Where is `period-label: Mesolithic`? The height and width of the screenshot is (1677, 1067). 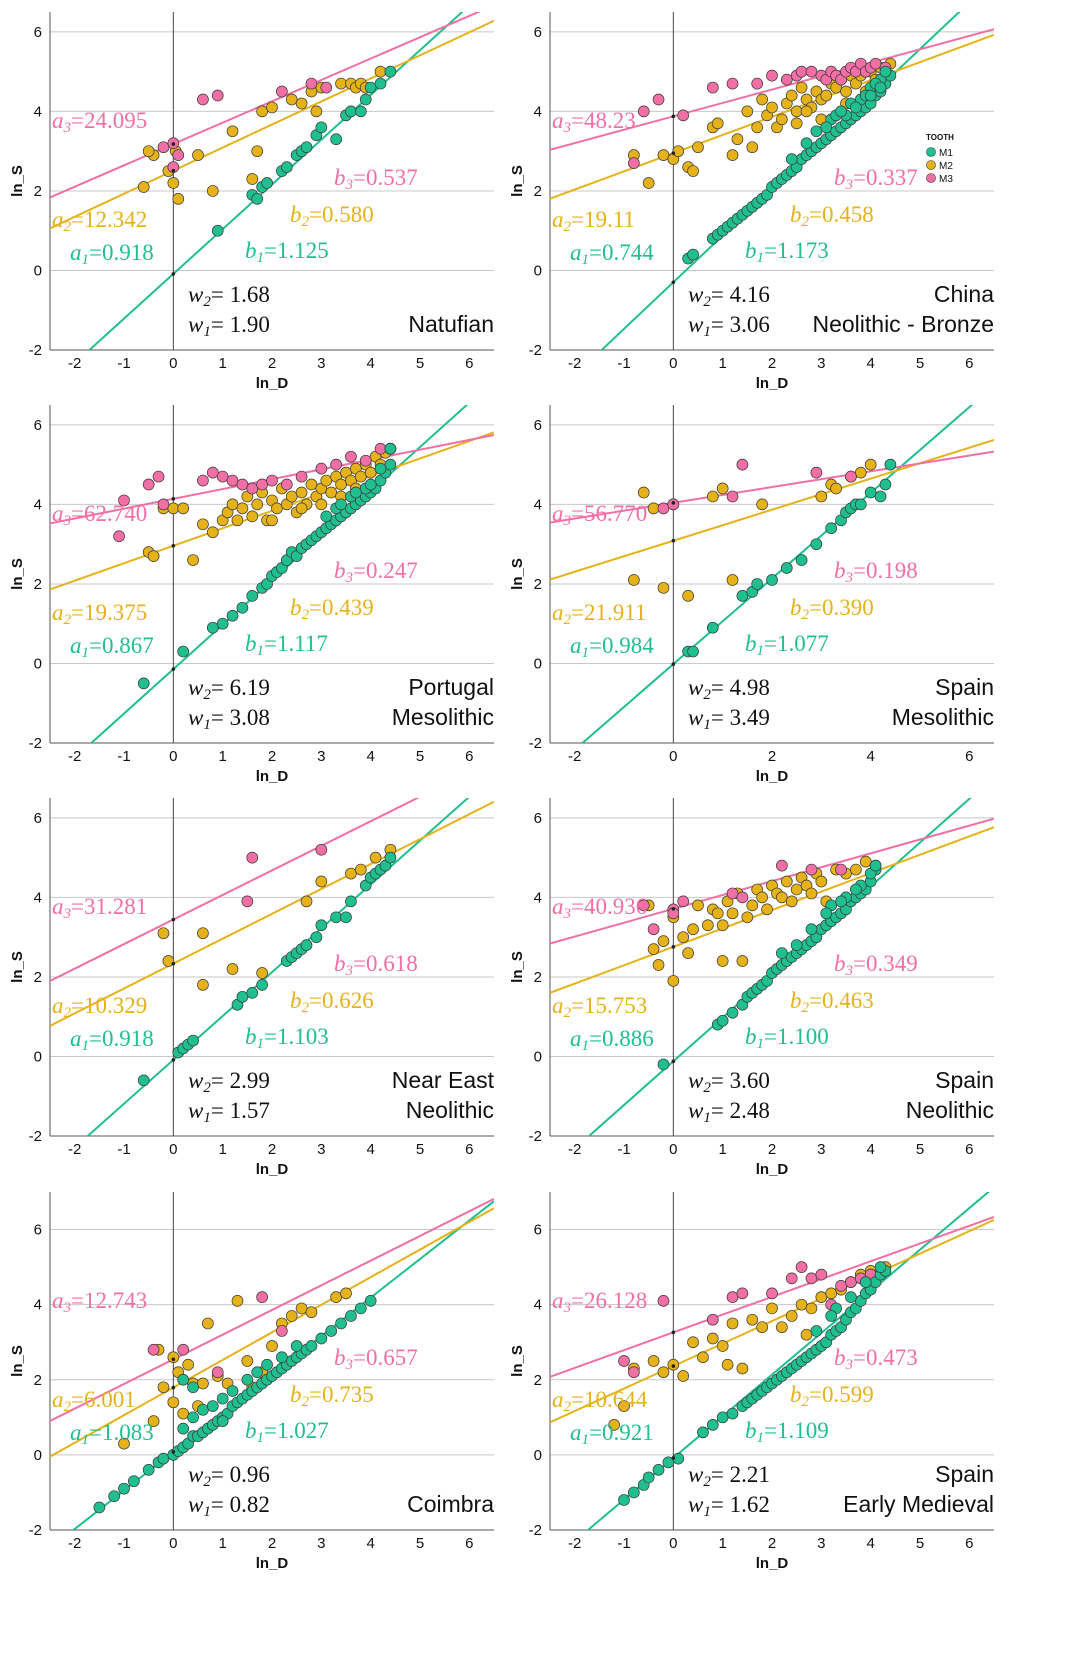 period-label: Mesolithic is located at coordinates (943, 717).